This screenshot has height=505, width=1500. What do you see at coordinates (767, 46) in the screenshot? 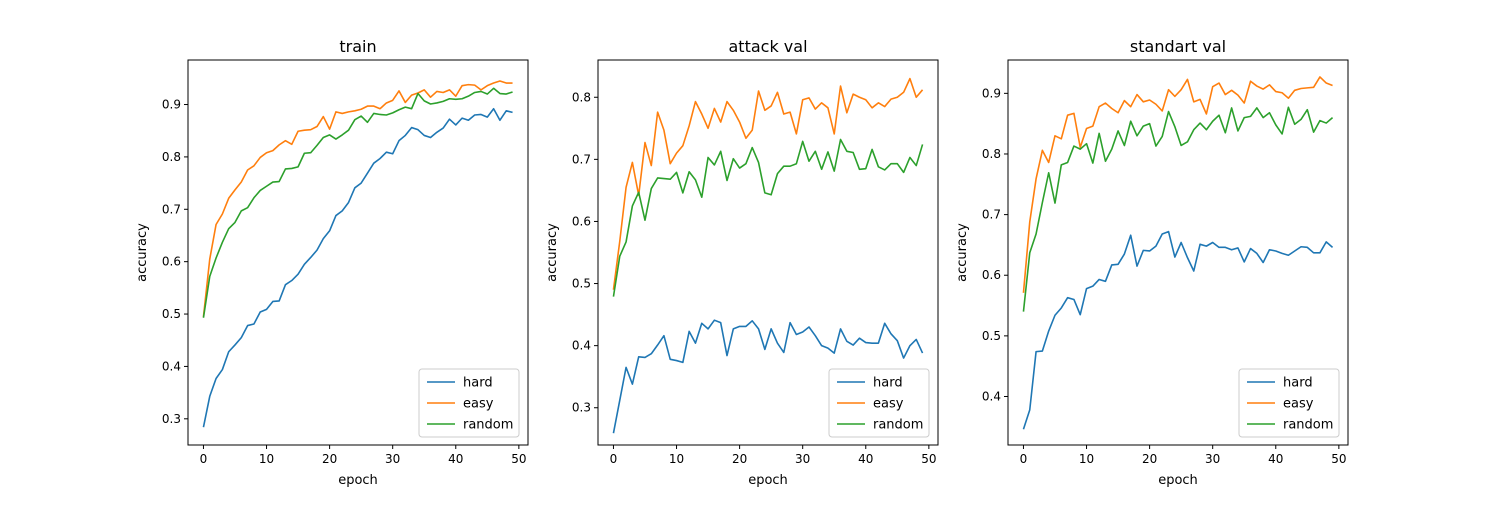
I see `chart-title: attack val` at bounding box center [767, 46].